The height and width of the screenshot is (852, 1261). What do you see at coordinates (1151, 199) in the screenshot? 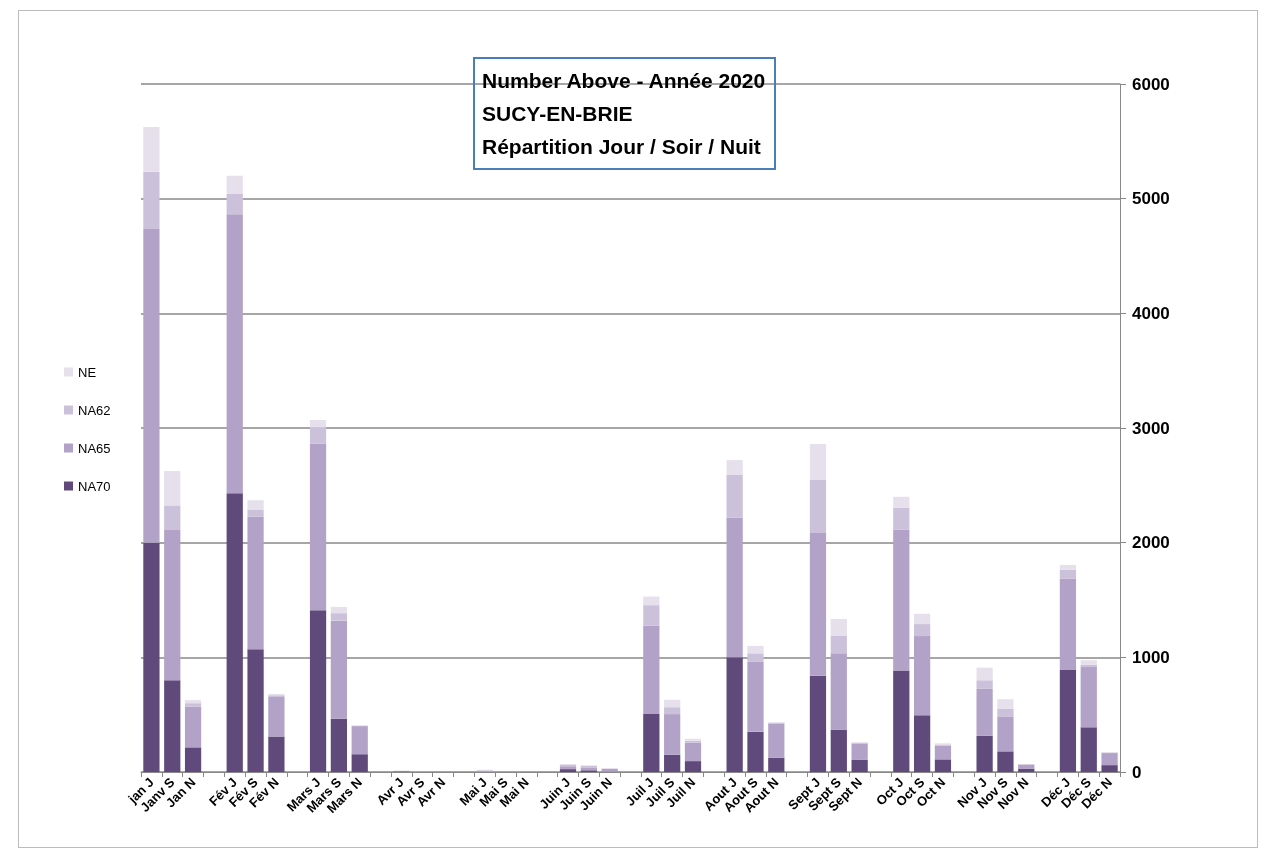
I see `y-tick-label: 5000` at bounding box center [1151, 199].